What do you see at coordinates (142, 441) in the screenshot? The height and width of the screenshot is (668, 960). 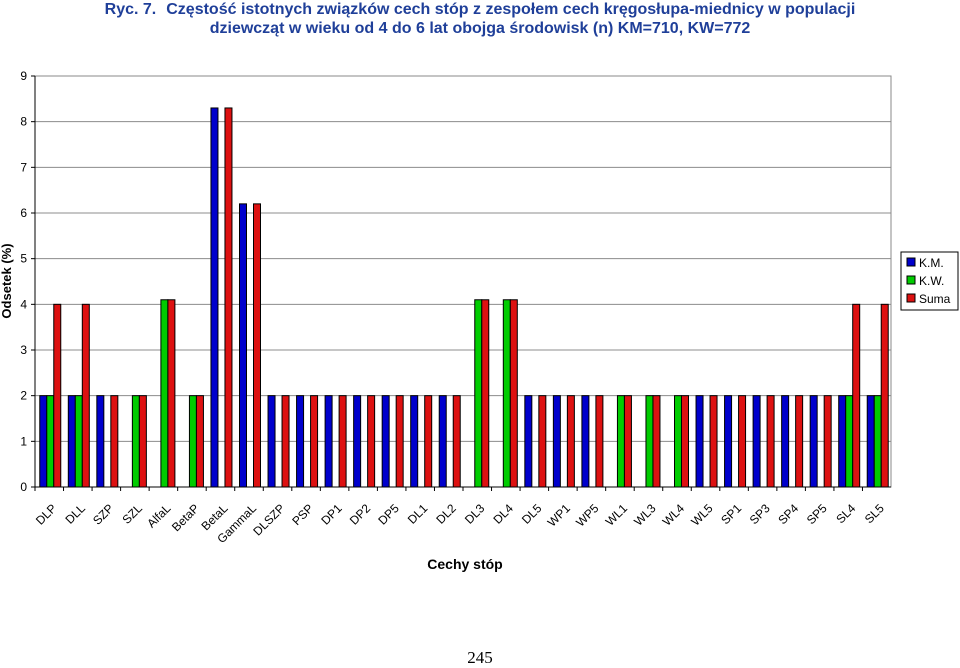 I see `bar-suma-szl` at bounding box center [142, 441].